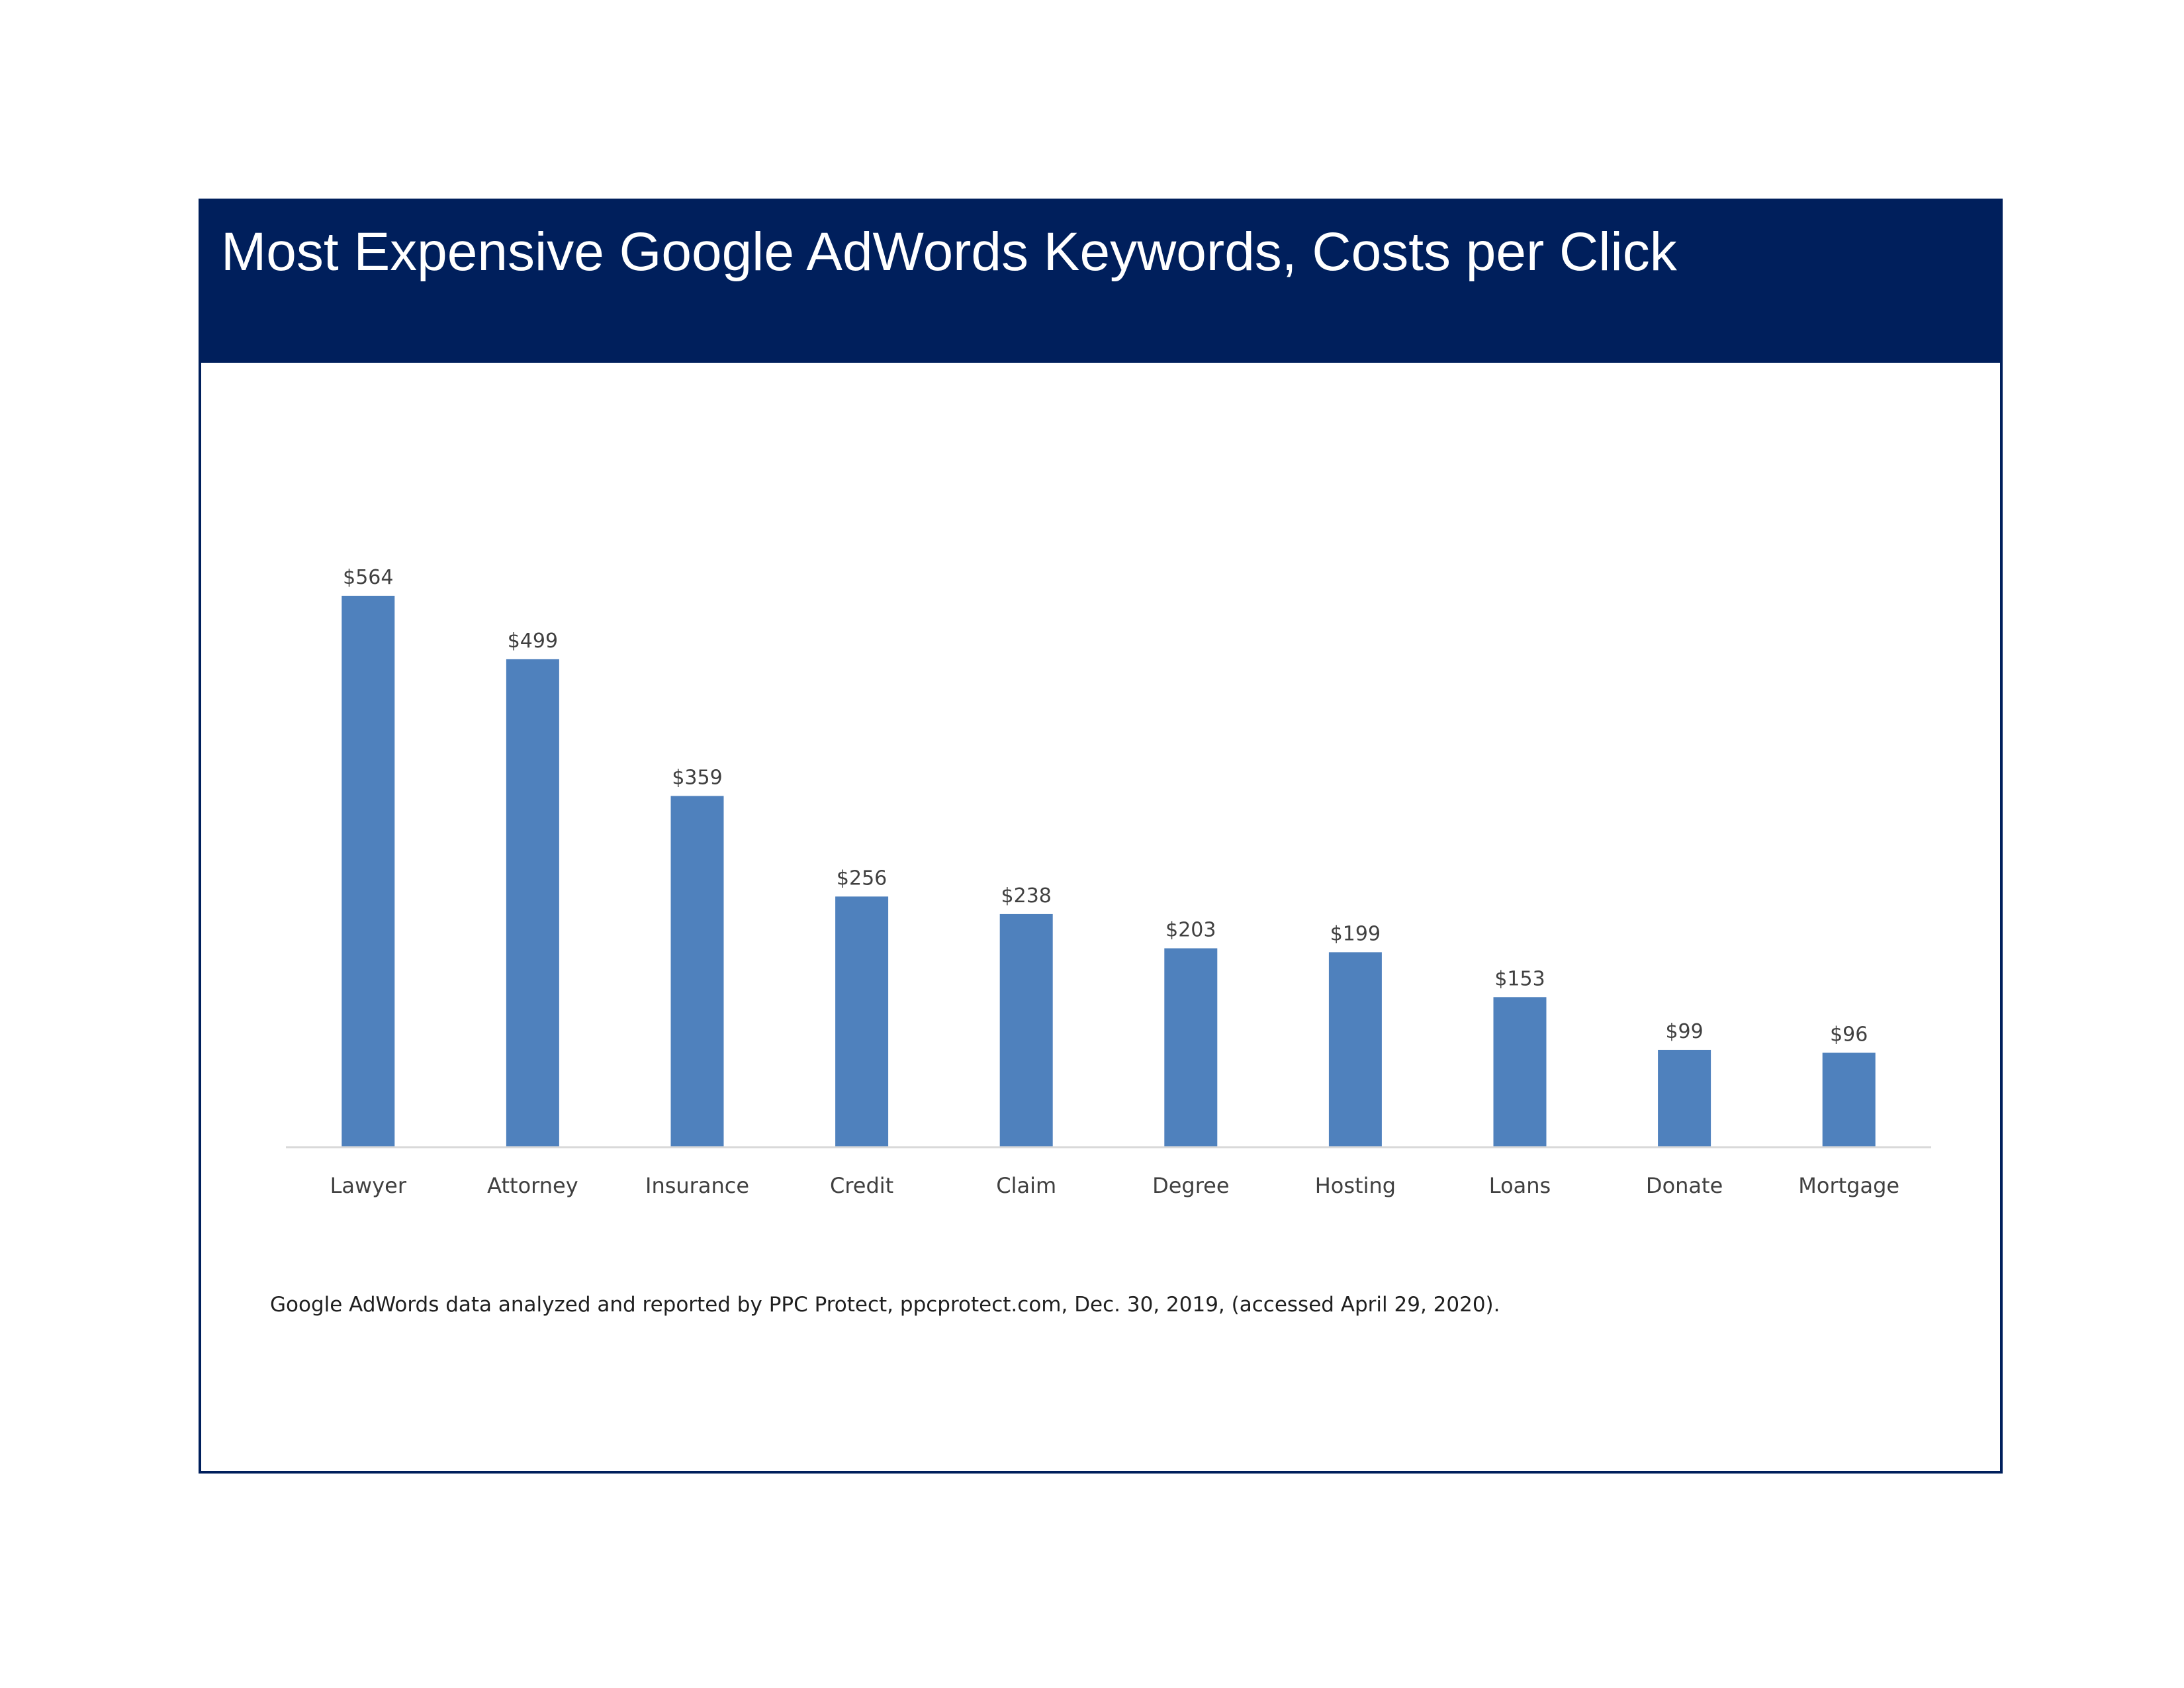 This screenshot has width=2184, height=1688. I want to click on category-label-claim: Claim, so click(1026, 1185).